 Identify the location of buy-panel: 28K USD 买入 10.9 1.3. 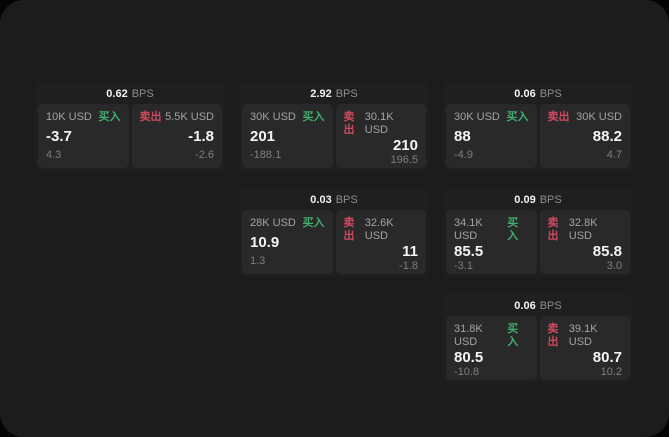
(287, 242).